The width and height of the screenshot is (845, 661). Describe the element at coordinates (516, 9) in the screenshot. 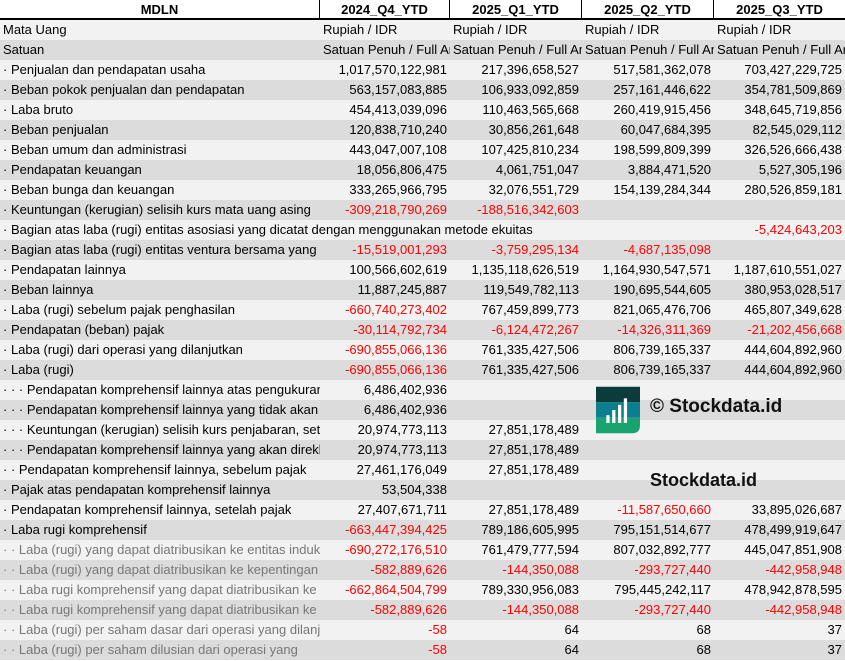

I see `column-header: 2025_Q1_YTD` at that location.